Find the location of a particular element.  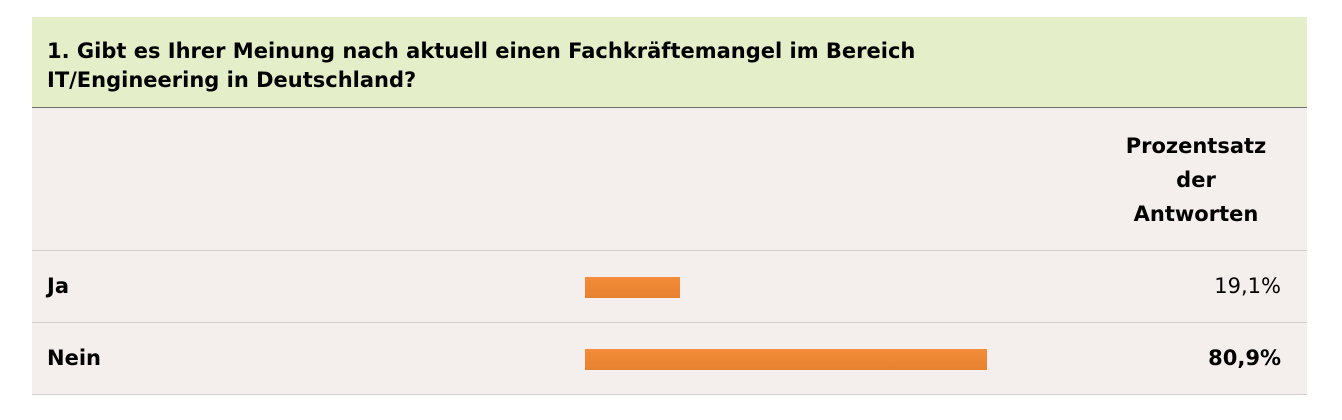

header-word: der is located at coordinates (1196, 180).